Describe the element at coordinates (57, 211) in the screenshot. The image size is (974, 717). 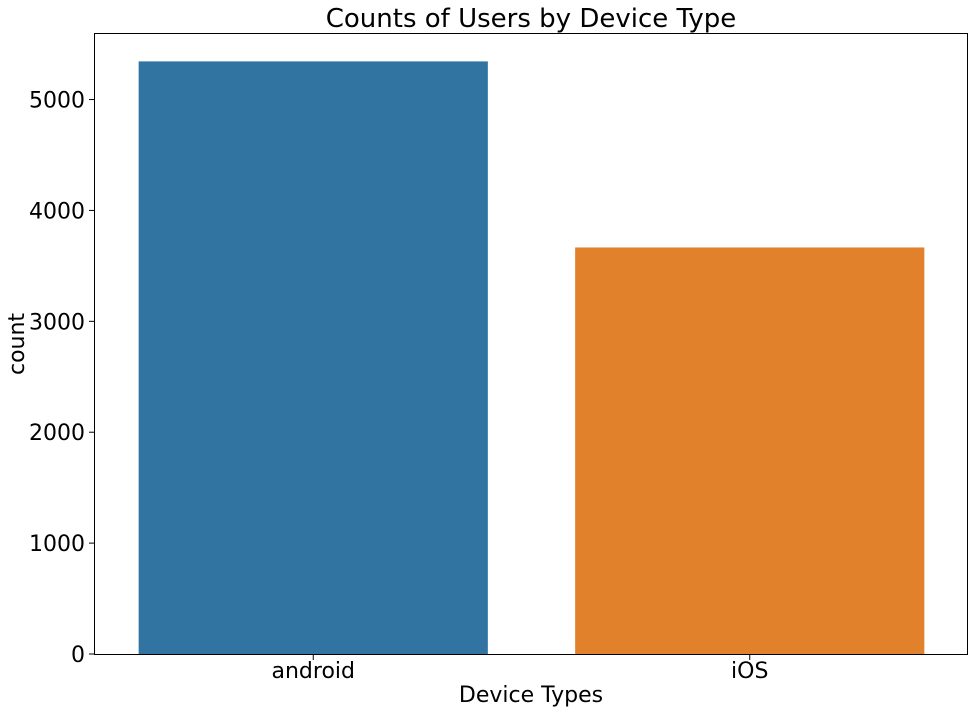
I see `y-tick-label: 4000` at that location.